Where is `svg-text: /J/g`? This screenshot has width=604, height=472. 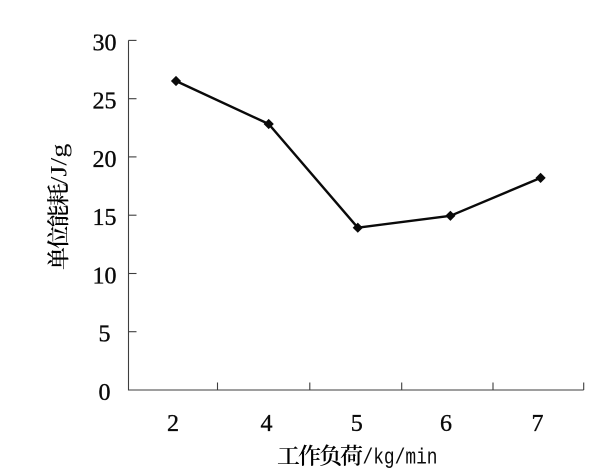
svg-text: /J/g is located at coordinates (59, 164).